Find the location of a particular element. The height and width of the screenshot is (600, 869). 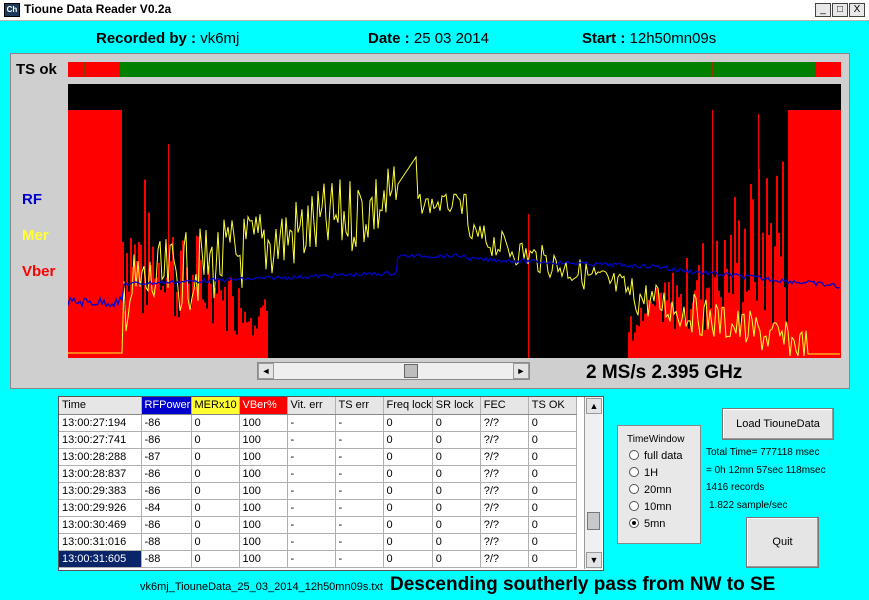

table-cell: -84 is located at coordinates (166, 508).